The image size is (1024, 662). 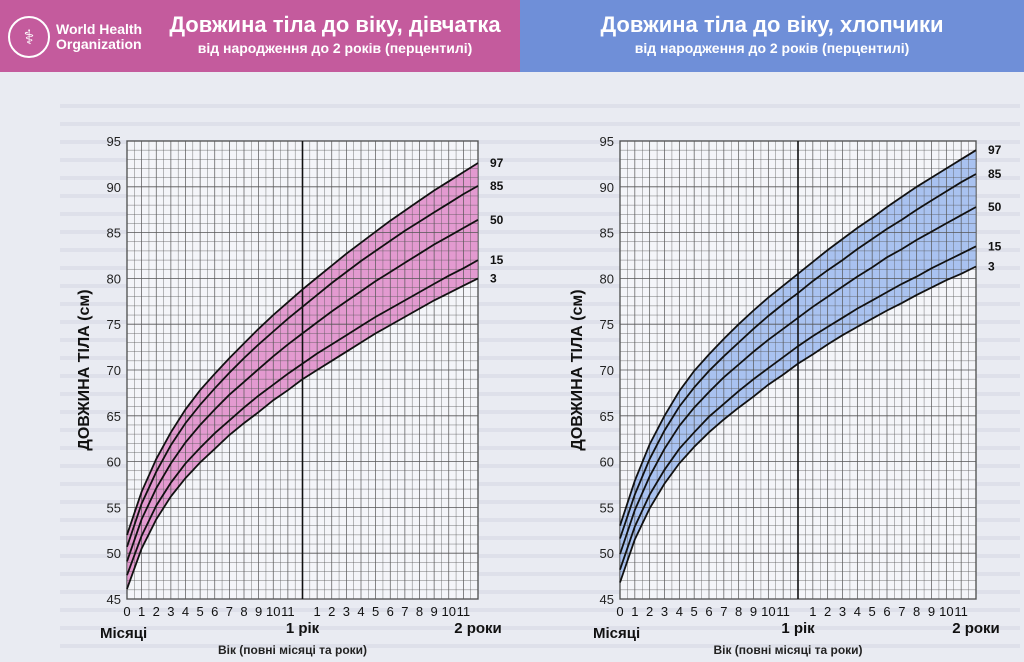 I want to click on girls-y-tick-label: 70, so click(x=114, y=370).